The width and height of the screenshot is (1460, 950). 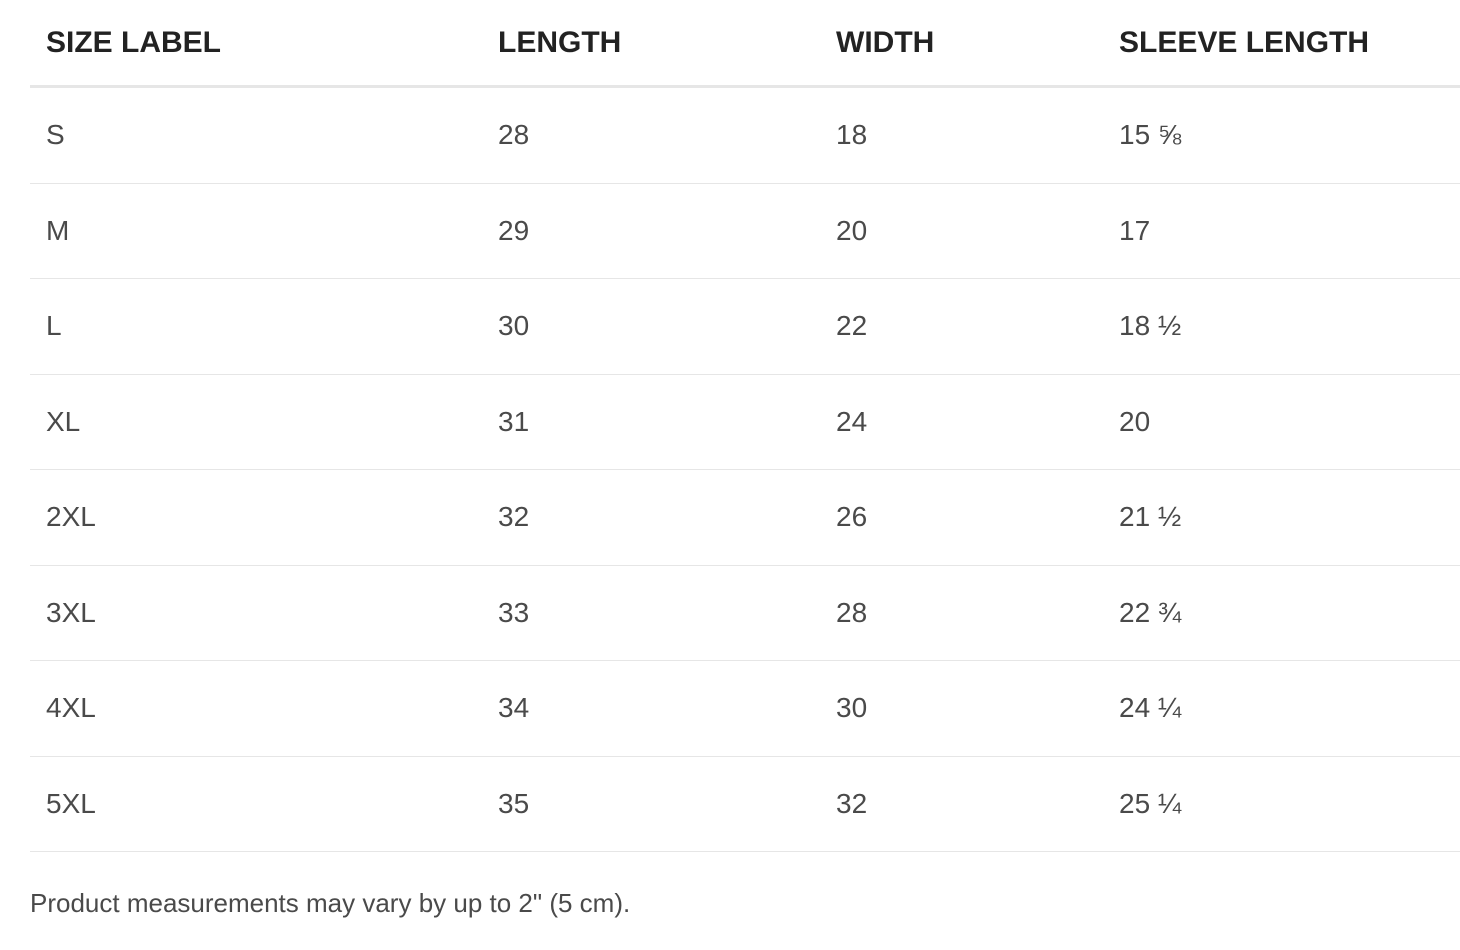 What do you see at coordinates (651, 326) in the screenshot?
I see `cell-length: 30` at bounding box center [651, 326].